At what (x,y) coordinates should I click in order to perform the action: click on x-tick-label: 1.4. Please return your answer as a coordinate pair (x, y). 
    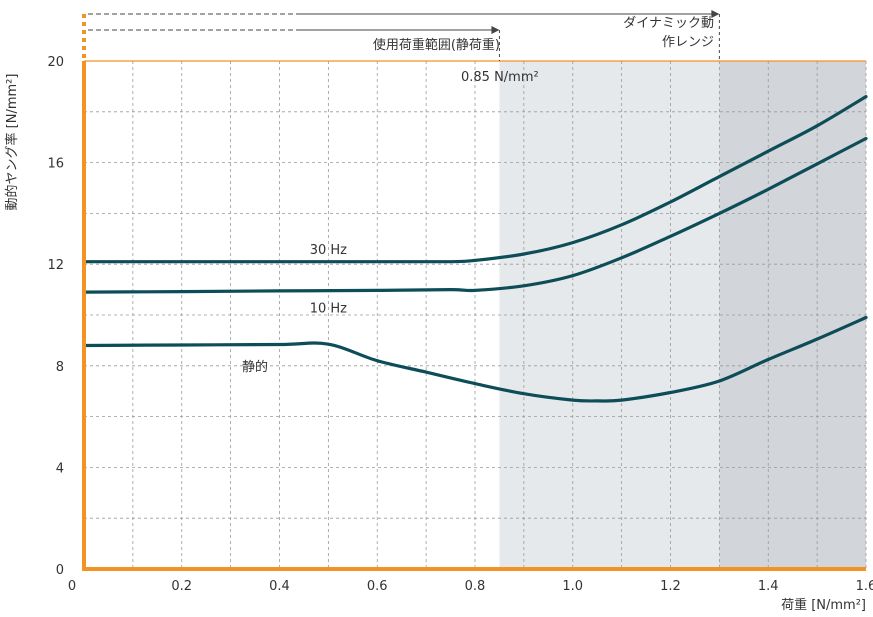
    Looking at the image, I should click on (768, 586).